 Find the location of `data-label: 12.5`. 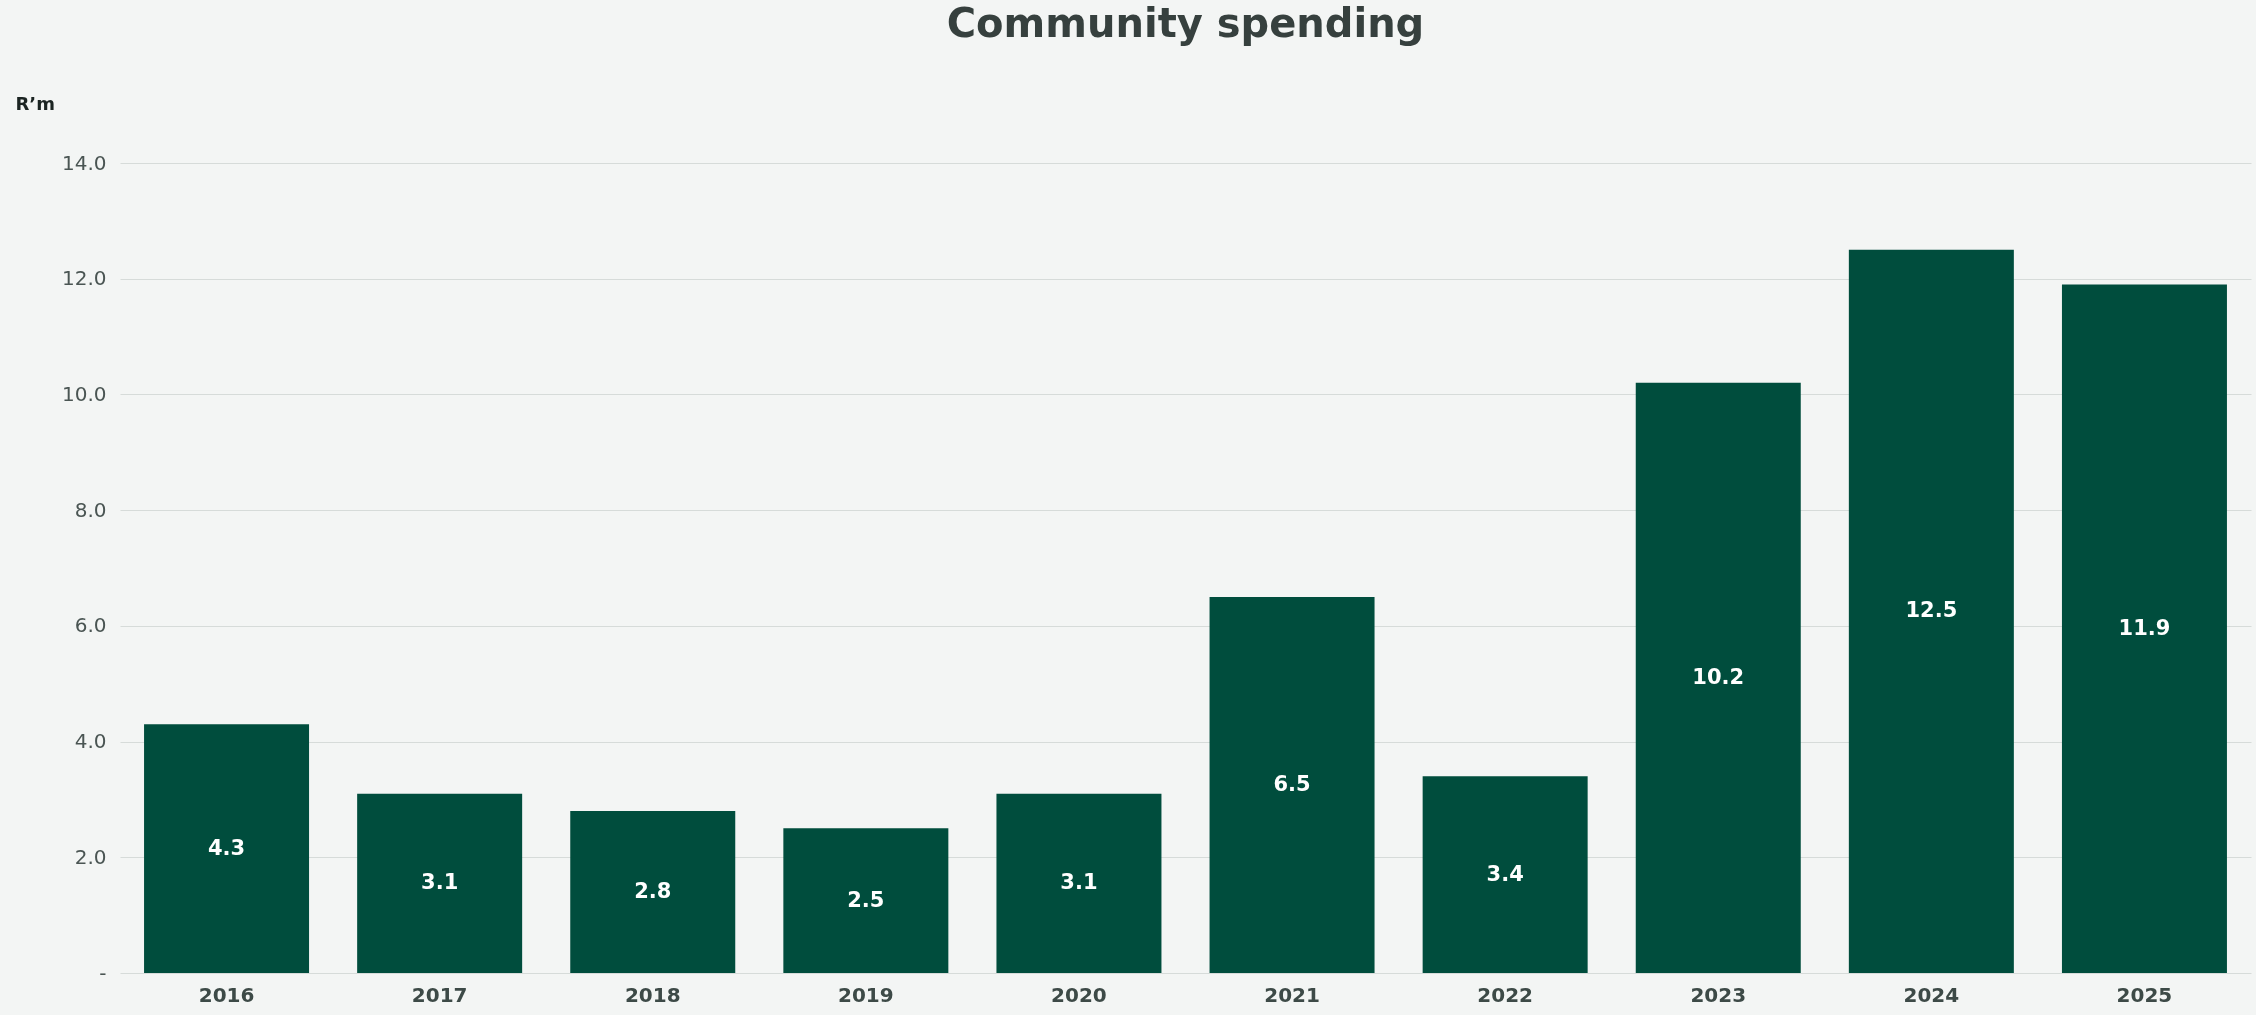

data-label: 12.5 is located at coordinates (1931, 610).